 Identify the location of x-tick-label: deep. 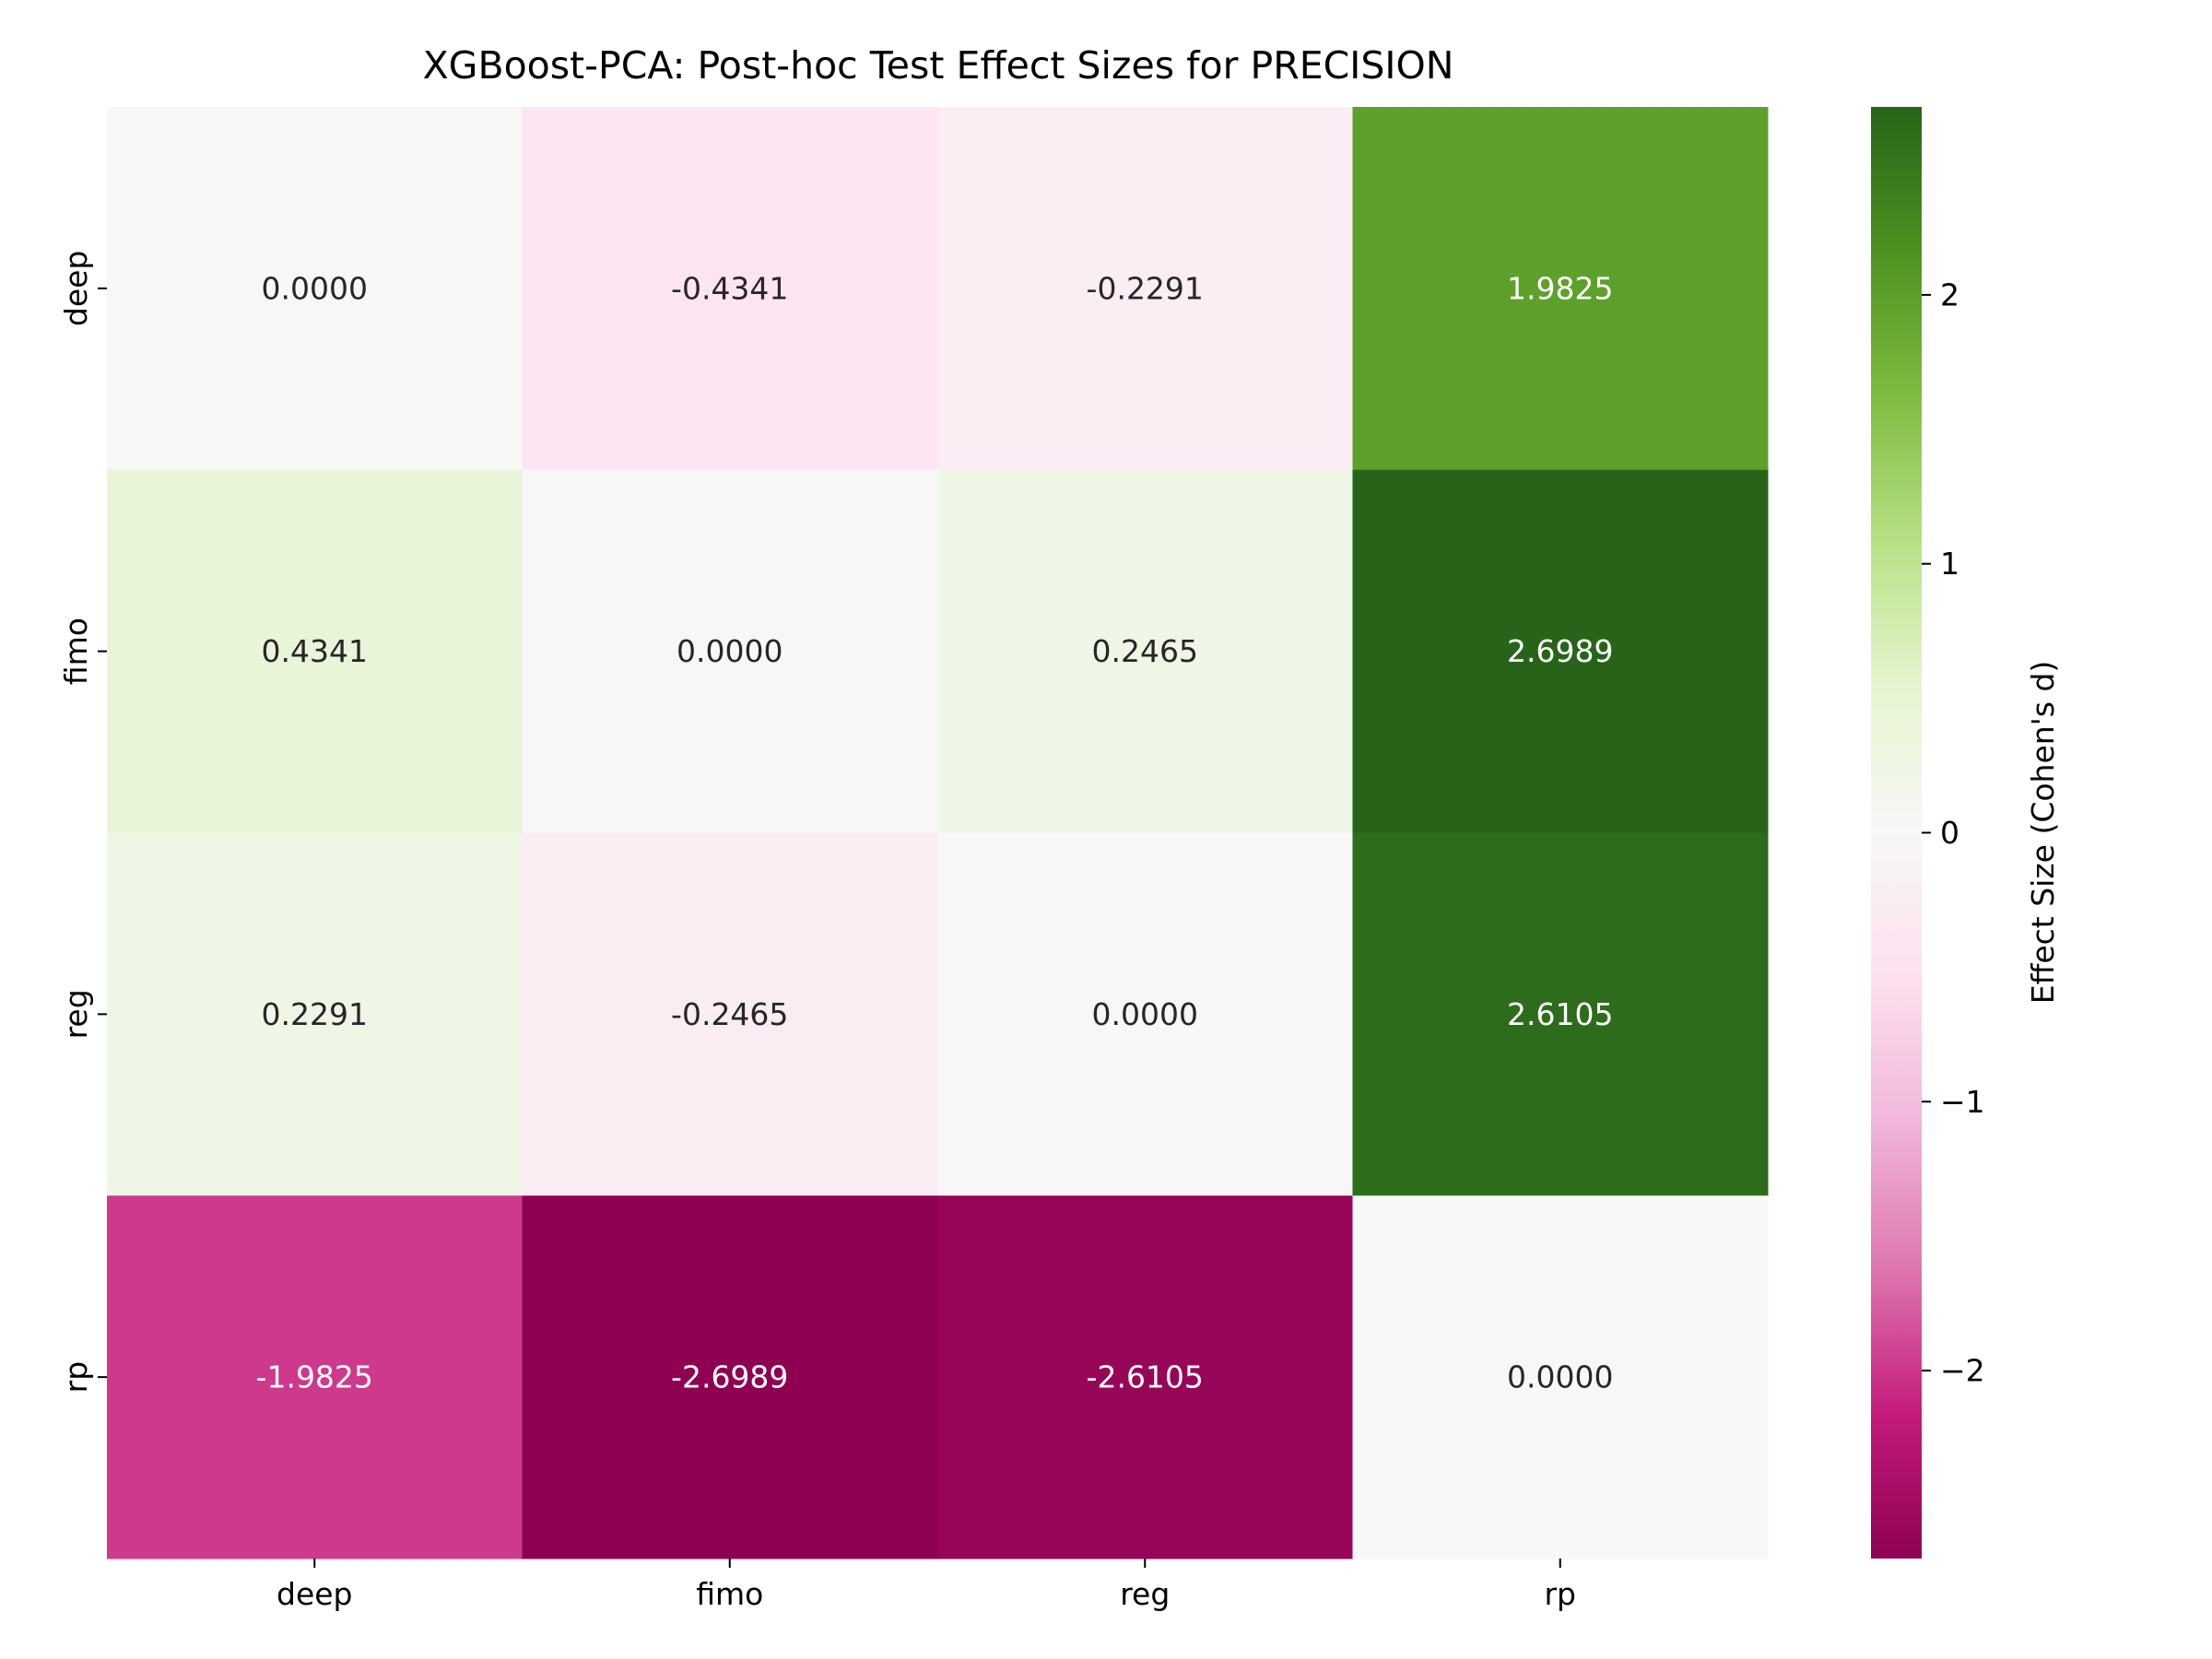
(314, 1594).